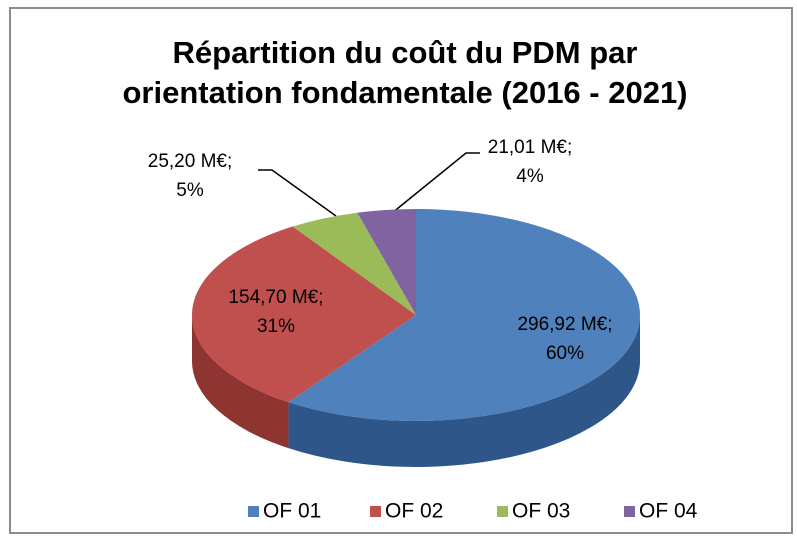  What do you see at coordinates (541, 511) in the screenshot?
I see `legend-label: OF 03` at bounding box center [541, 511].